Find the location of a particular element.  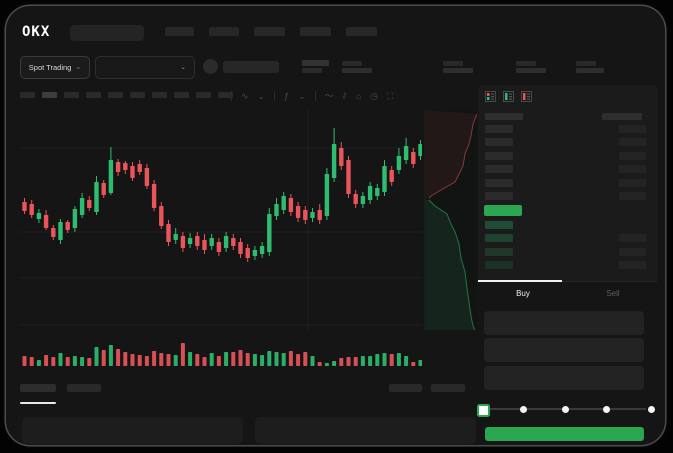

camera-icon: ⌂ is located at coordinates (358, 95).